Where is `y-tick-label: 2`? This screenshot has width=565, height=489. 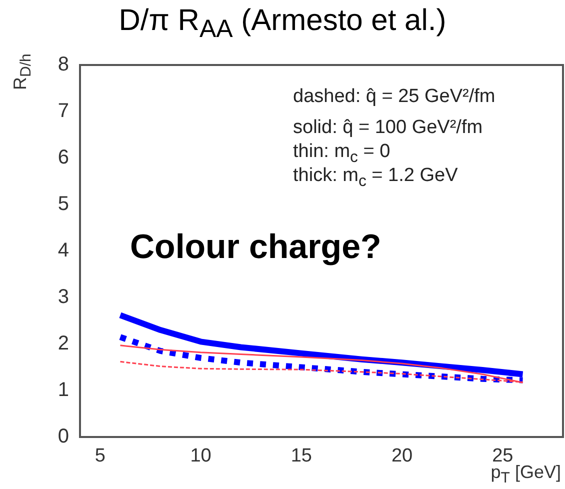 y-tick-label: 2 is located at coordinates (63, 343).